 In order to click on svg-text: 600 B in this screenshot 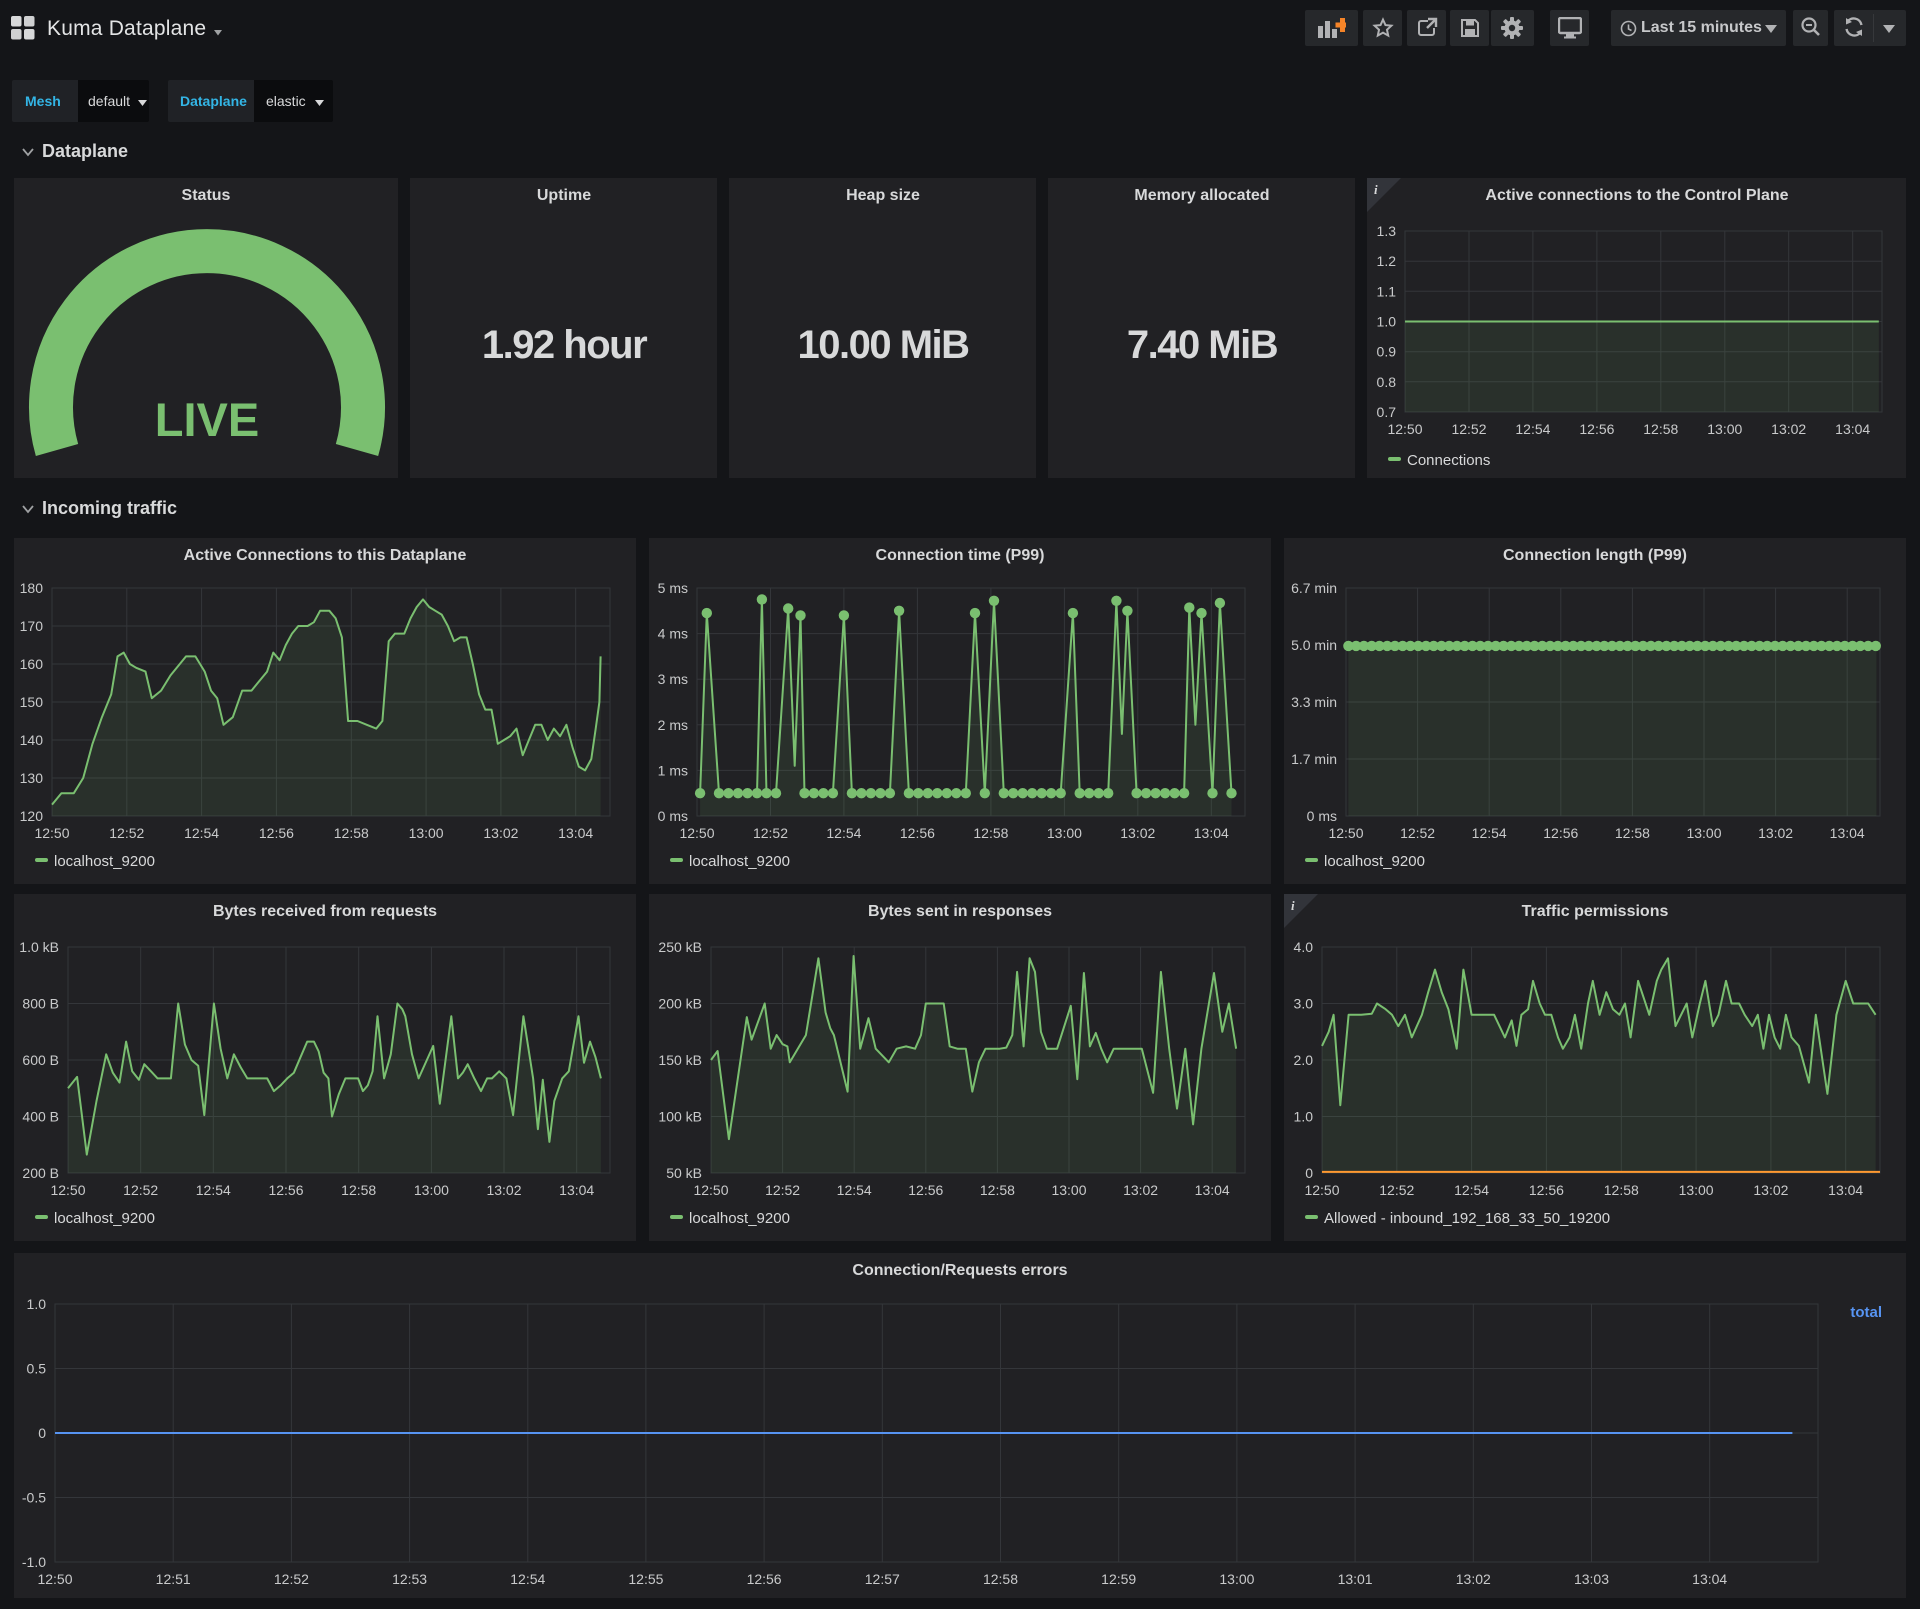, I will do `click(40, 1060)`.